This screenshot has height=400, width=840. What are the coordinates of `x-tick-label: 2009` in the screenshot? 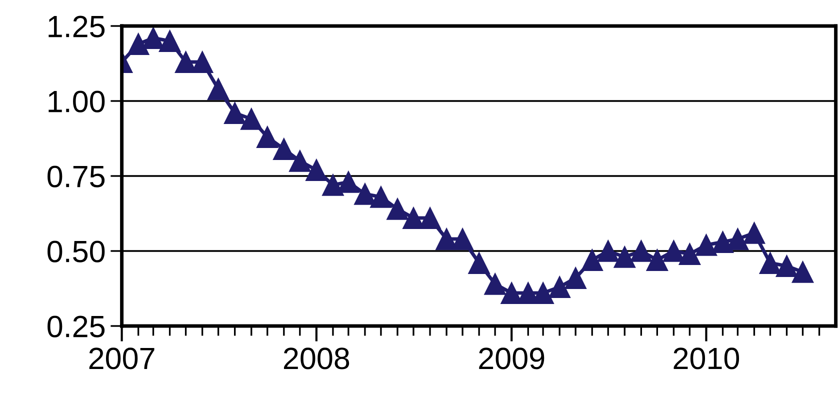 It's located at (511, 359).